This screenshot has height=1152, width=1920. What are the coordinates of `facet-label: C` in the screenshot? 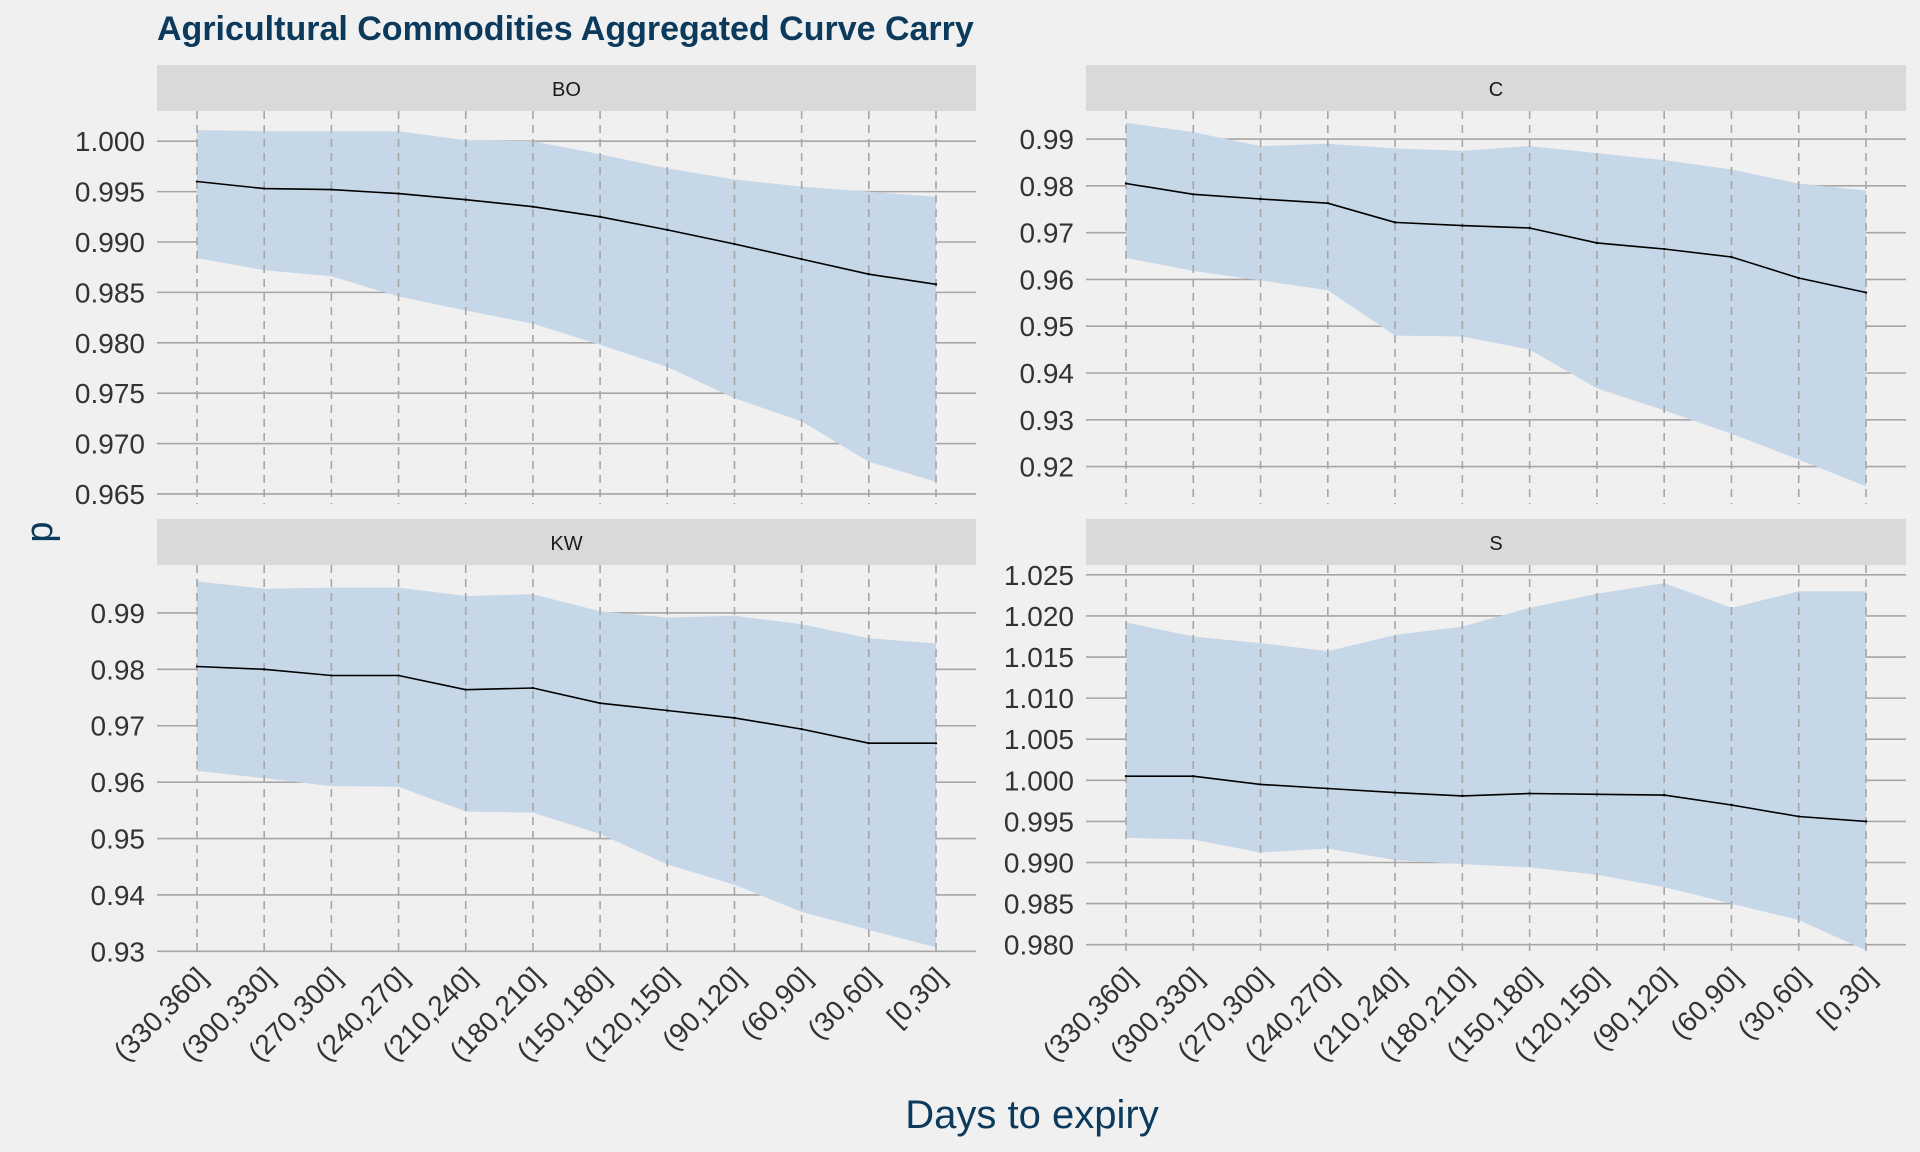 It's located at (1496, 90).